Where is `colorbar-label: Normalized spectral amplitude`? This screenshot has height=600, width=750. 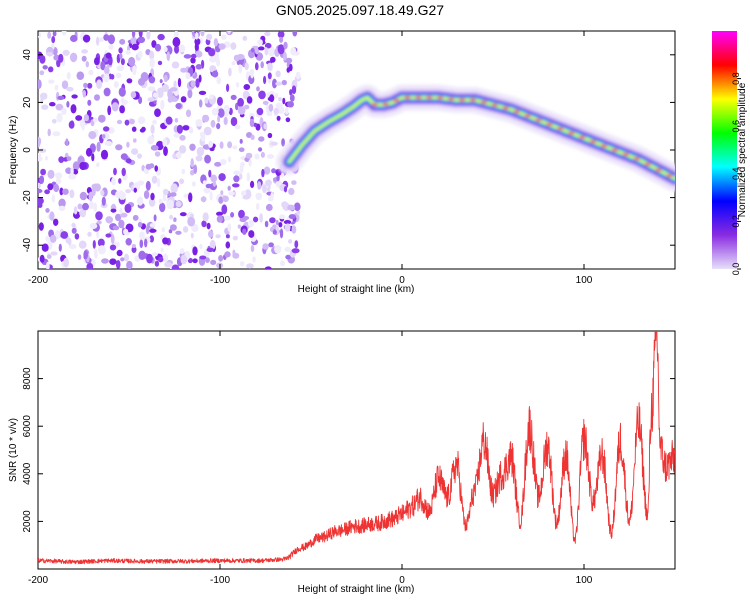 colorbar-label: Normalized spectral amplitude is located at coordinates (742, 149).